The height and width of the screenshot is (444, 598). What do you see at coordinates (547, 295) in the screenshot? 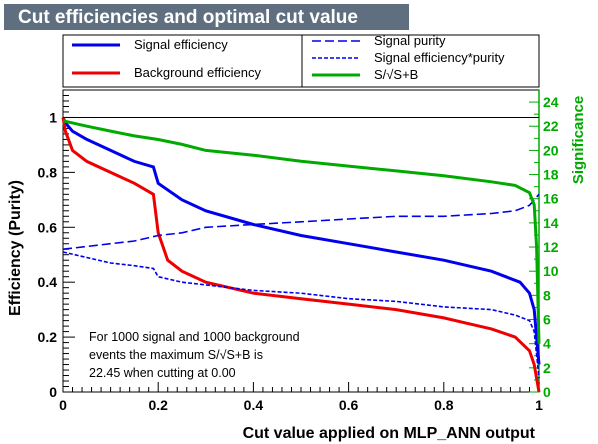
I see `y2-tick-label: 8` at bounding box center [547, 295].